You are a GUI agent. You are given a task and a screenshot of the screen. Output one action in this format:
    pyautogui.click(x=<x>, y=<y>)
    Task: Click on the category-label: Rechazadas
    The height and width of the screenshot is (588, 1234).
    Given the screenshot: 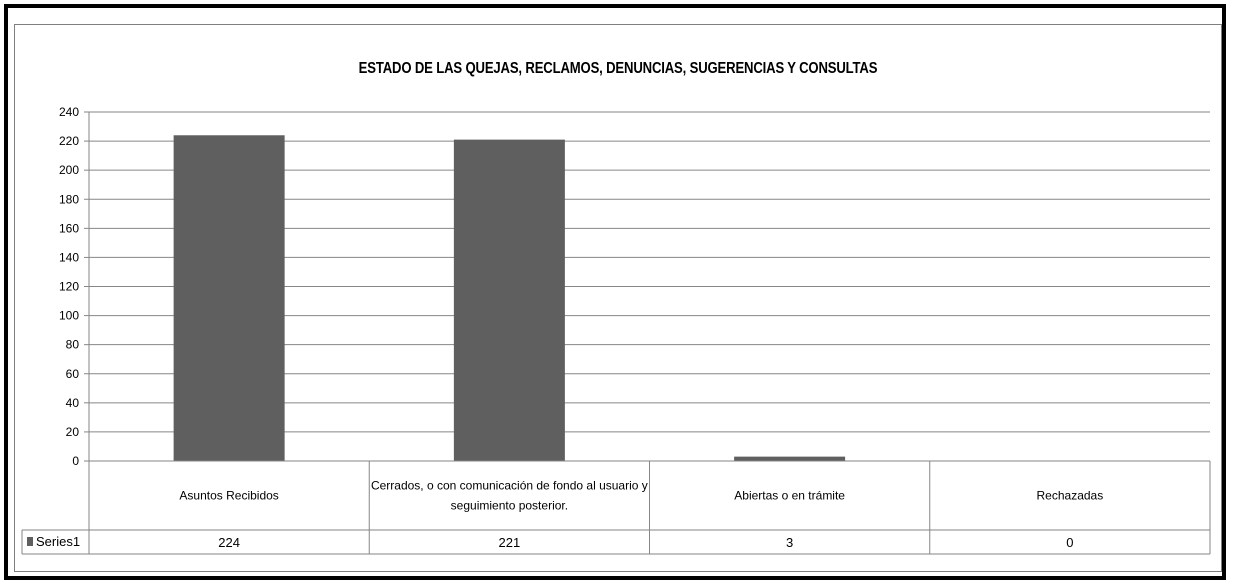 What is the action you would take?
    pyautogui.click(x=1070, y=496)
    